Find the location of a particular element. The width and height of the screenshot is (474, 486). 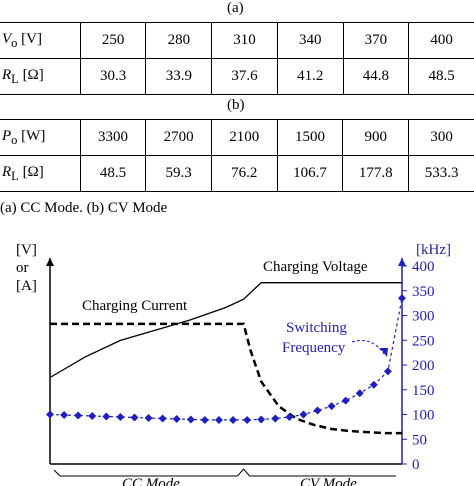

left-axis-label: [A] is located at coordinates (26, 286).